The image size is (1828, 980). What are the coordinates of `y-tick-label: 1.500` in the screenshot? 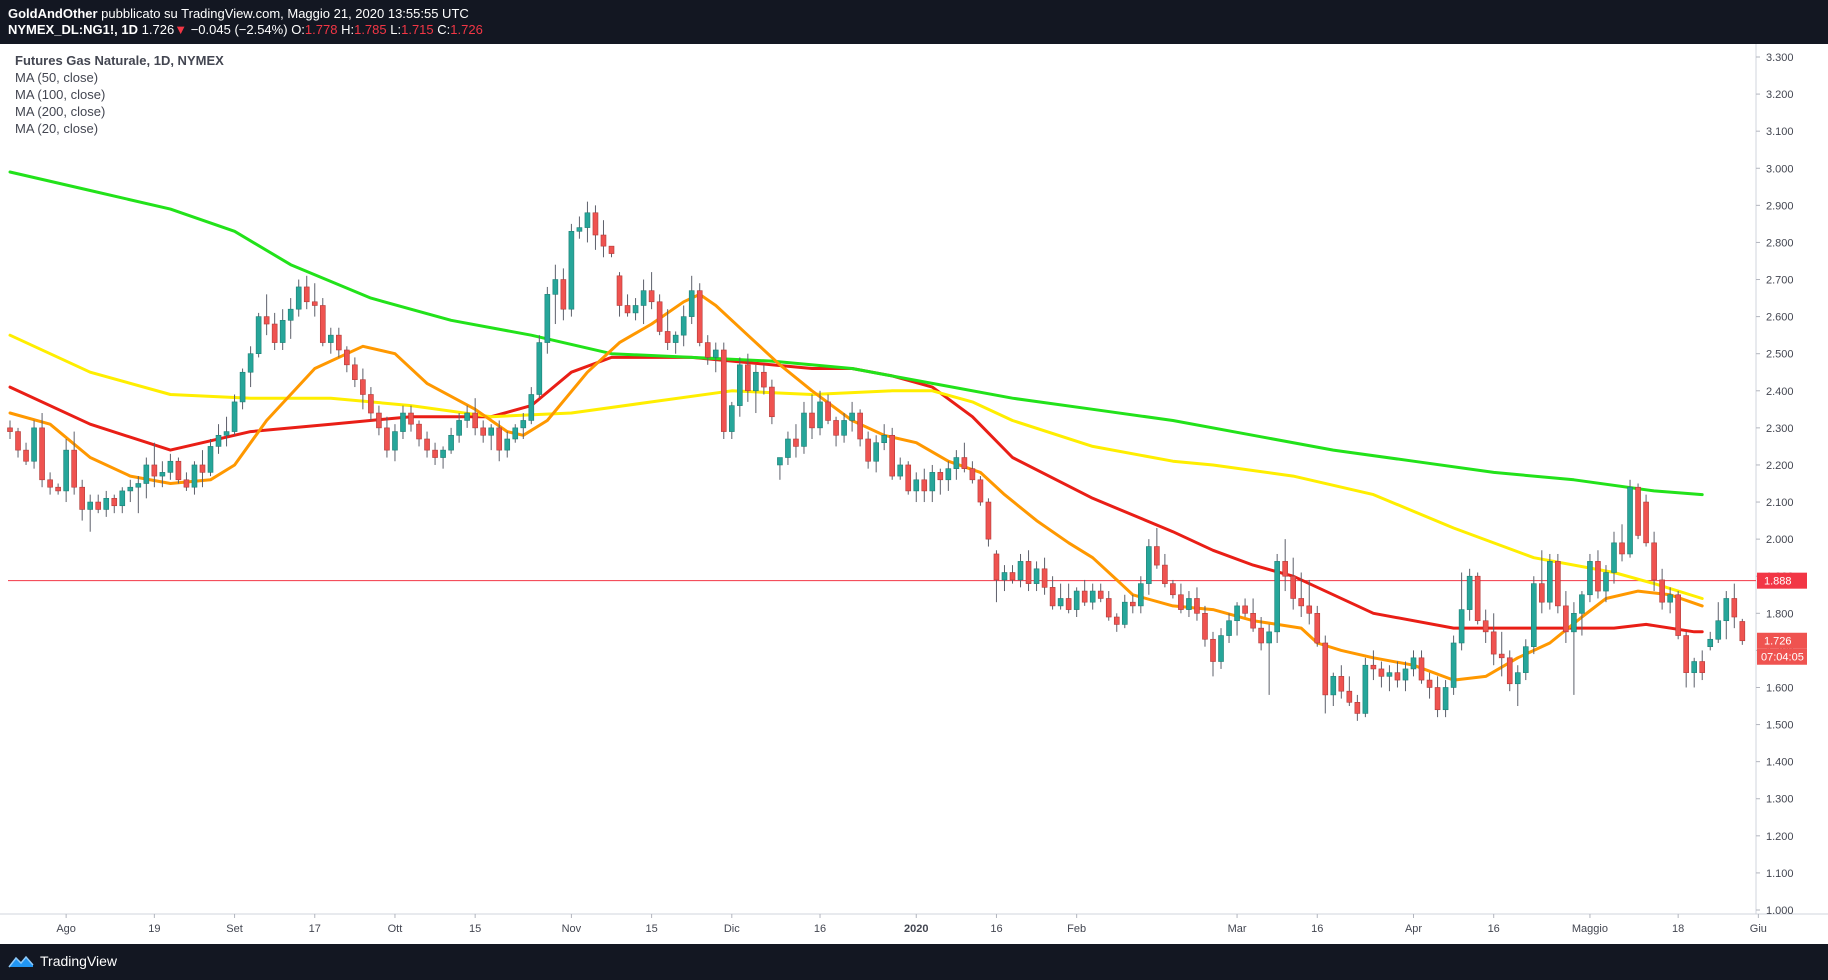 It's located at (1780, 726).